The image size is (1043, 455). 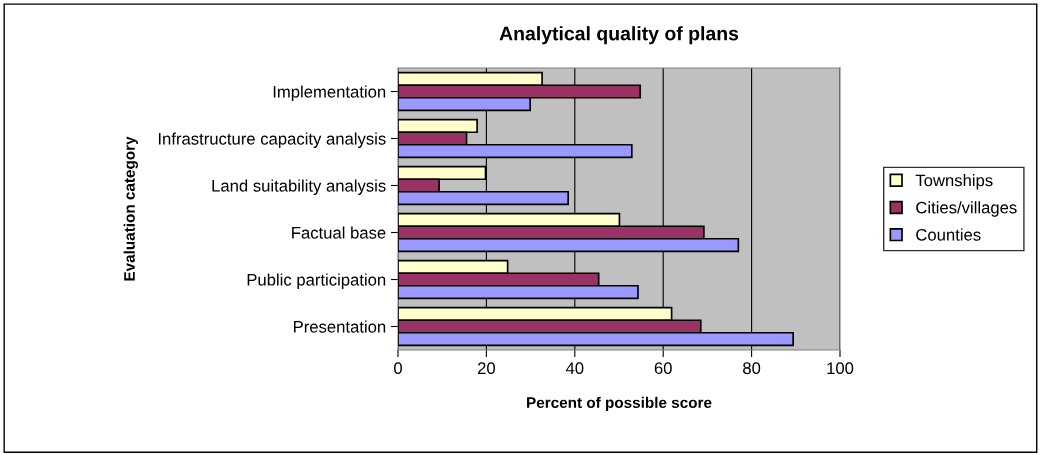 I want to click on legend-label: Townships, so click(x=954, y=182).